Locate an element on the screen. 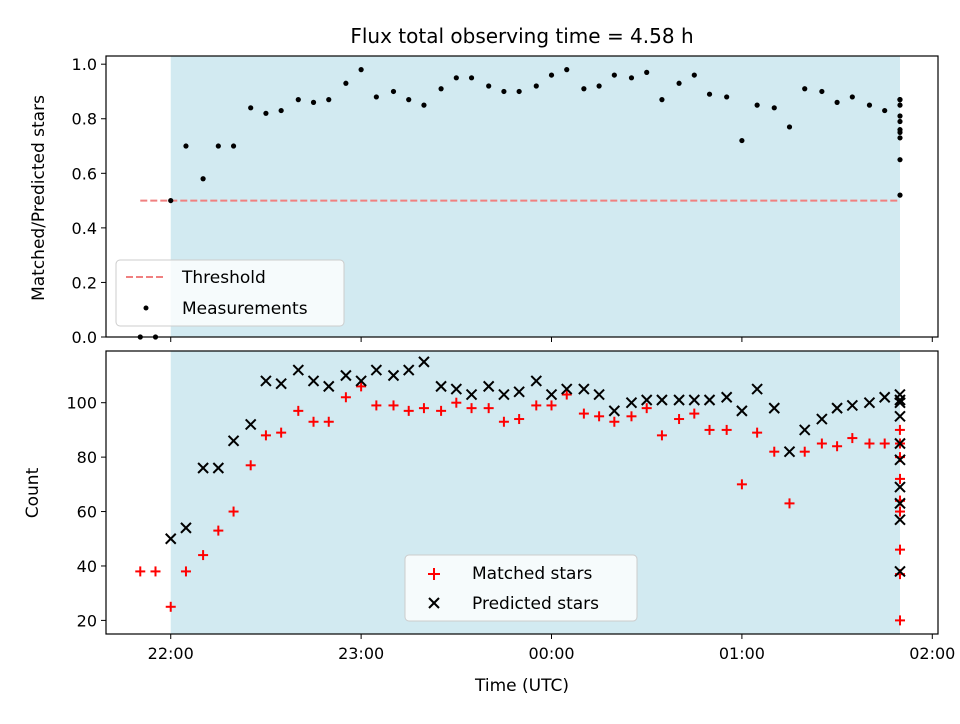 The height and width of the screenshot is (724, 960). x-axis-label: Time (UTC) is located at coordinates (521, 686).